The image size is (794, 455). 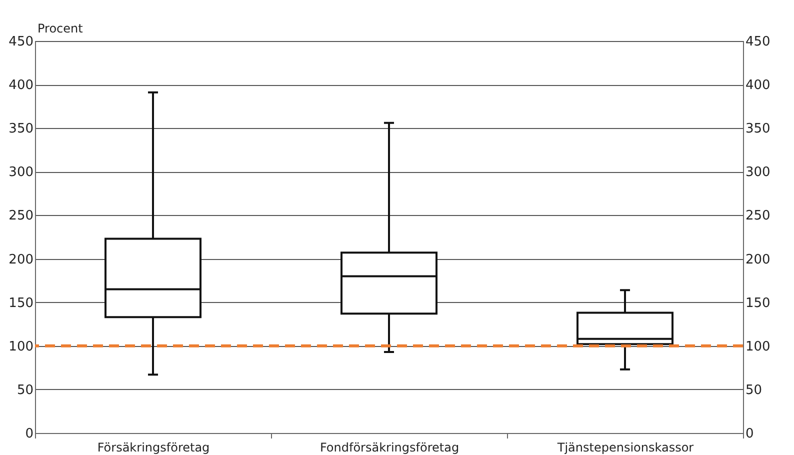 What do you see at coordinates (750, 434) in the screenshot?
I see `y2-tick-label: 0` at bounding box center [750, 434].